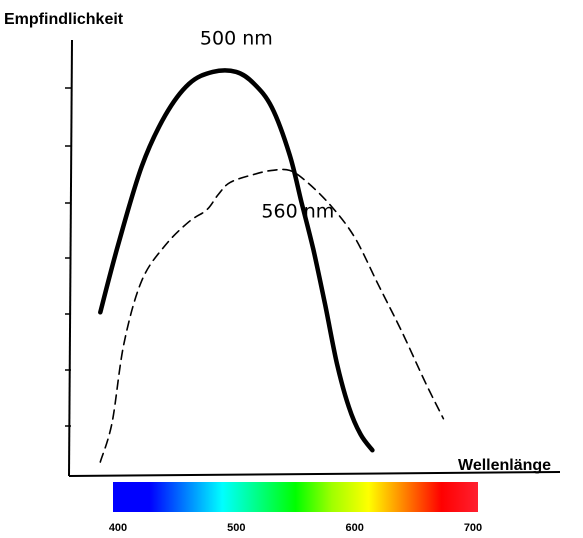  What do you see at coordinates (297, 212) in the screenshot?
I see `peak-annotation: 560 nm` at bounding box center [297, 212].